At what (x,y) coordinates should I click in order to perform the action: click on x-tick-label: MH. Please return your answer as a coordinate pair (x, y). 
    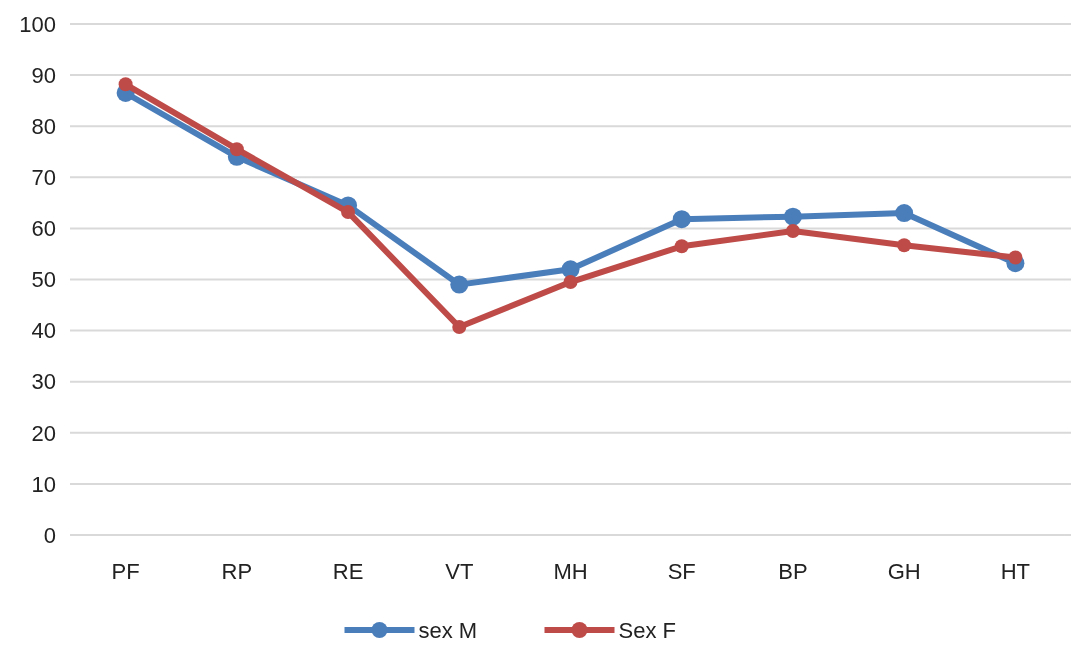
    Looking at the image, I should click on (570, 571).